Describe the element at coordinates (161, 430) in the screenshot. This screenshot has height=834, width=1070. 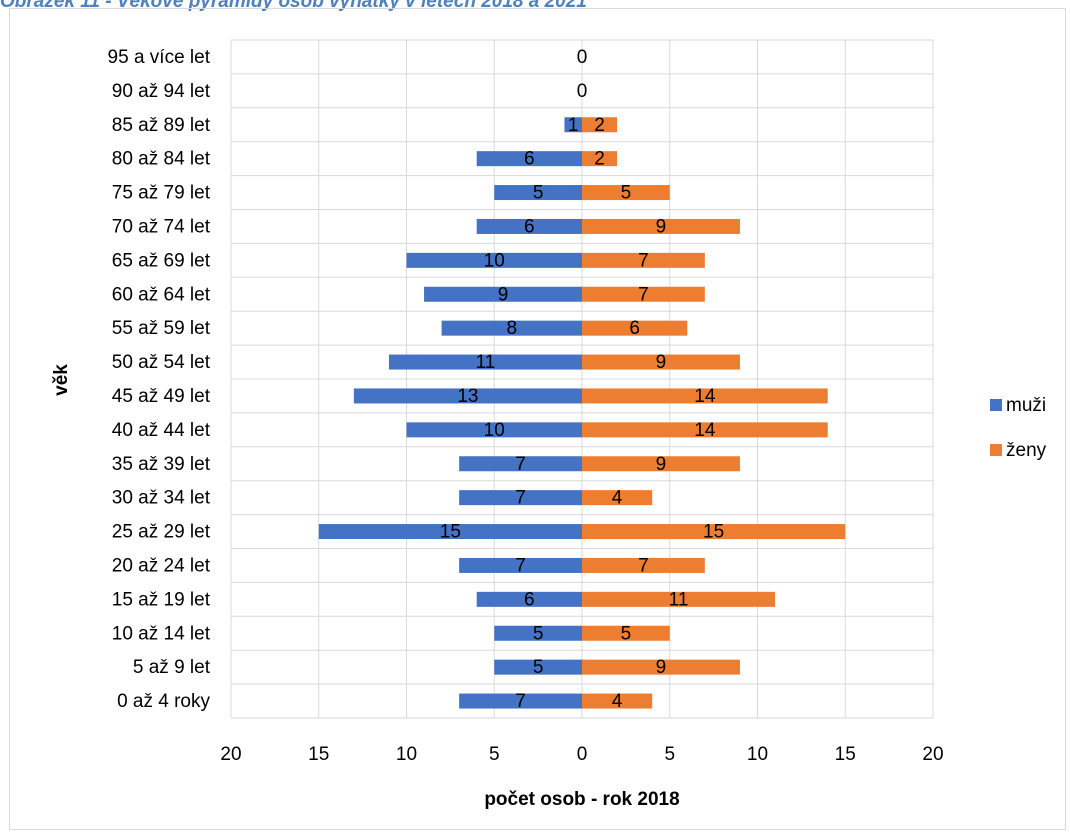
I see `category-label: 40 až 44 let` at that location.